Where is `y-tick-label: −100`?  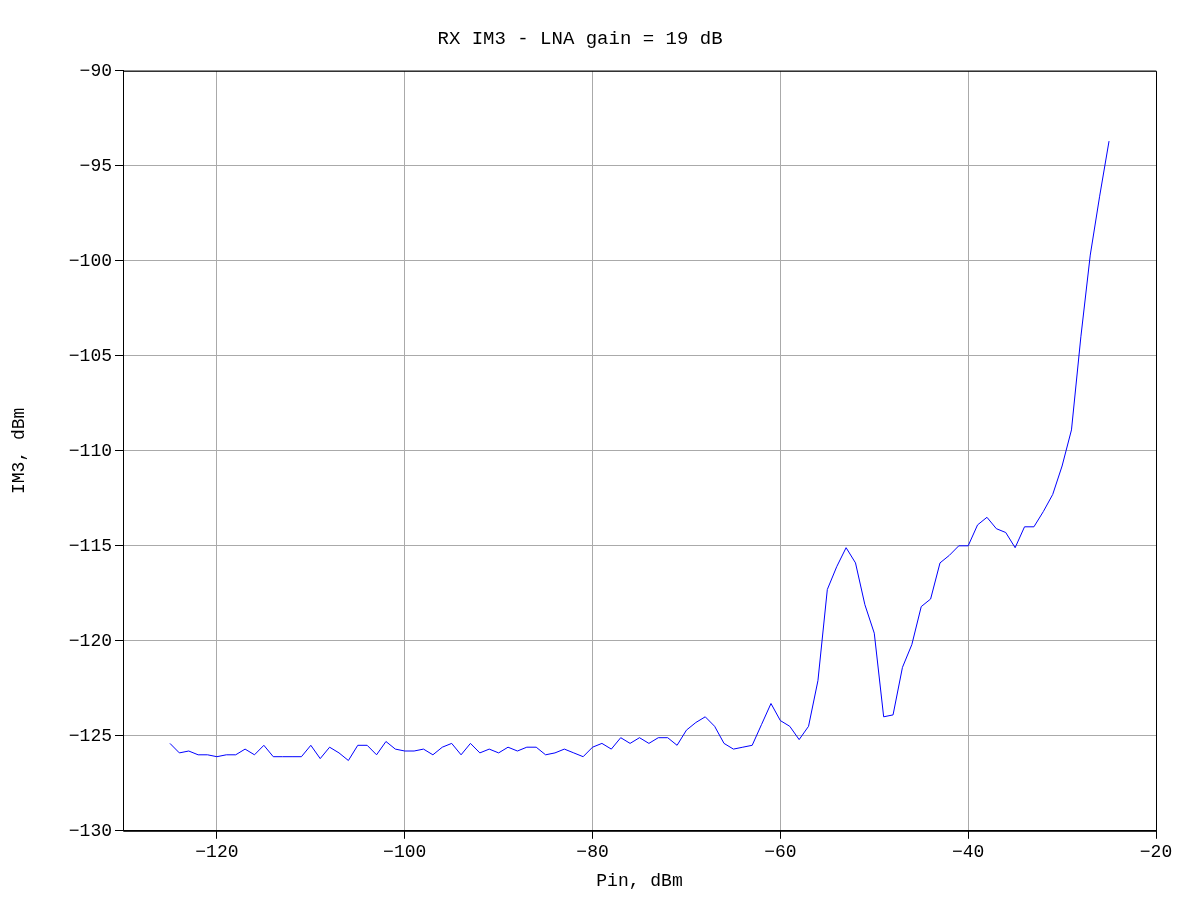 y-tick-label: −100 is located at coordinates (90, 260).